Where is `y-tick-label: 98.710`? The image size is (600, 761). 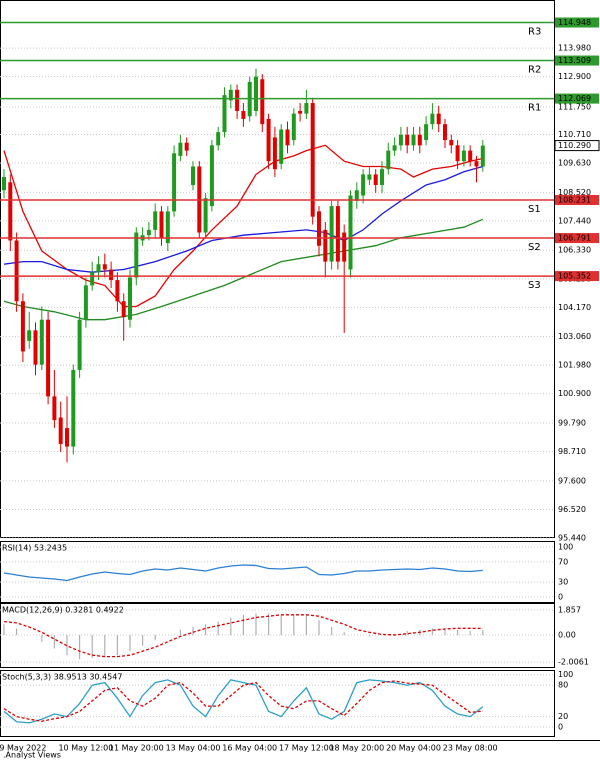 y-tick-label: 98.710 is located at coordinates (572, 451).